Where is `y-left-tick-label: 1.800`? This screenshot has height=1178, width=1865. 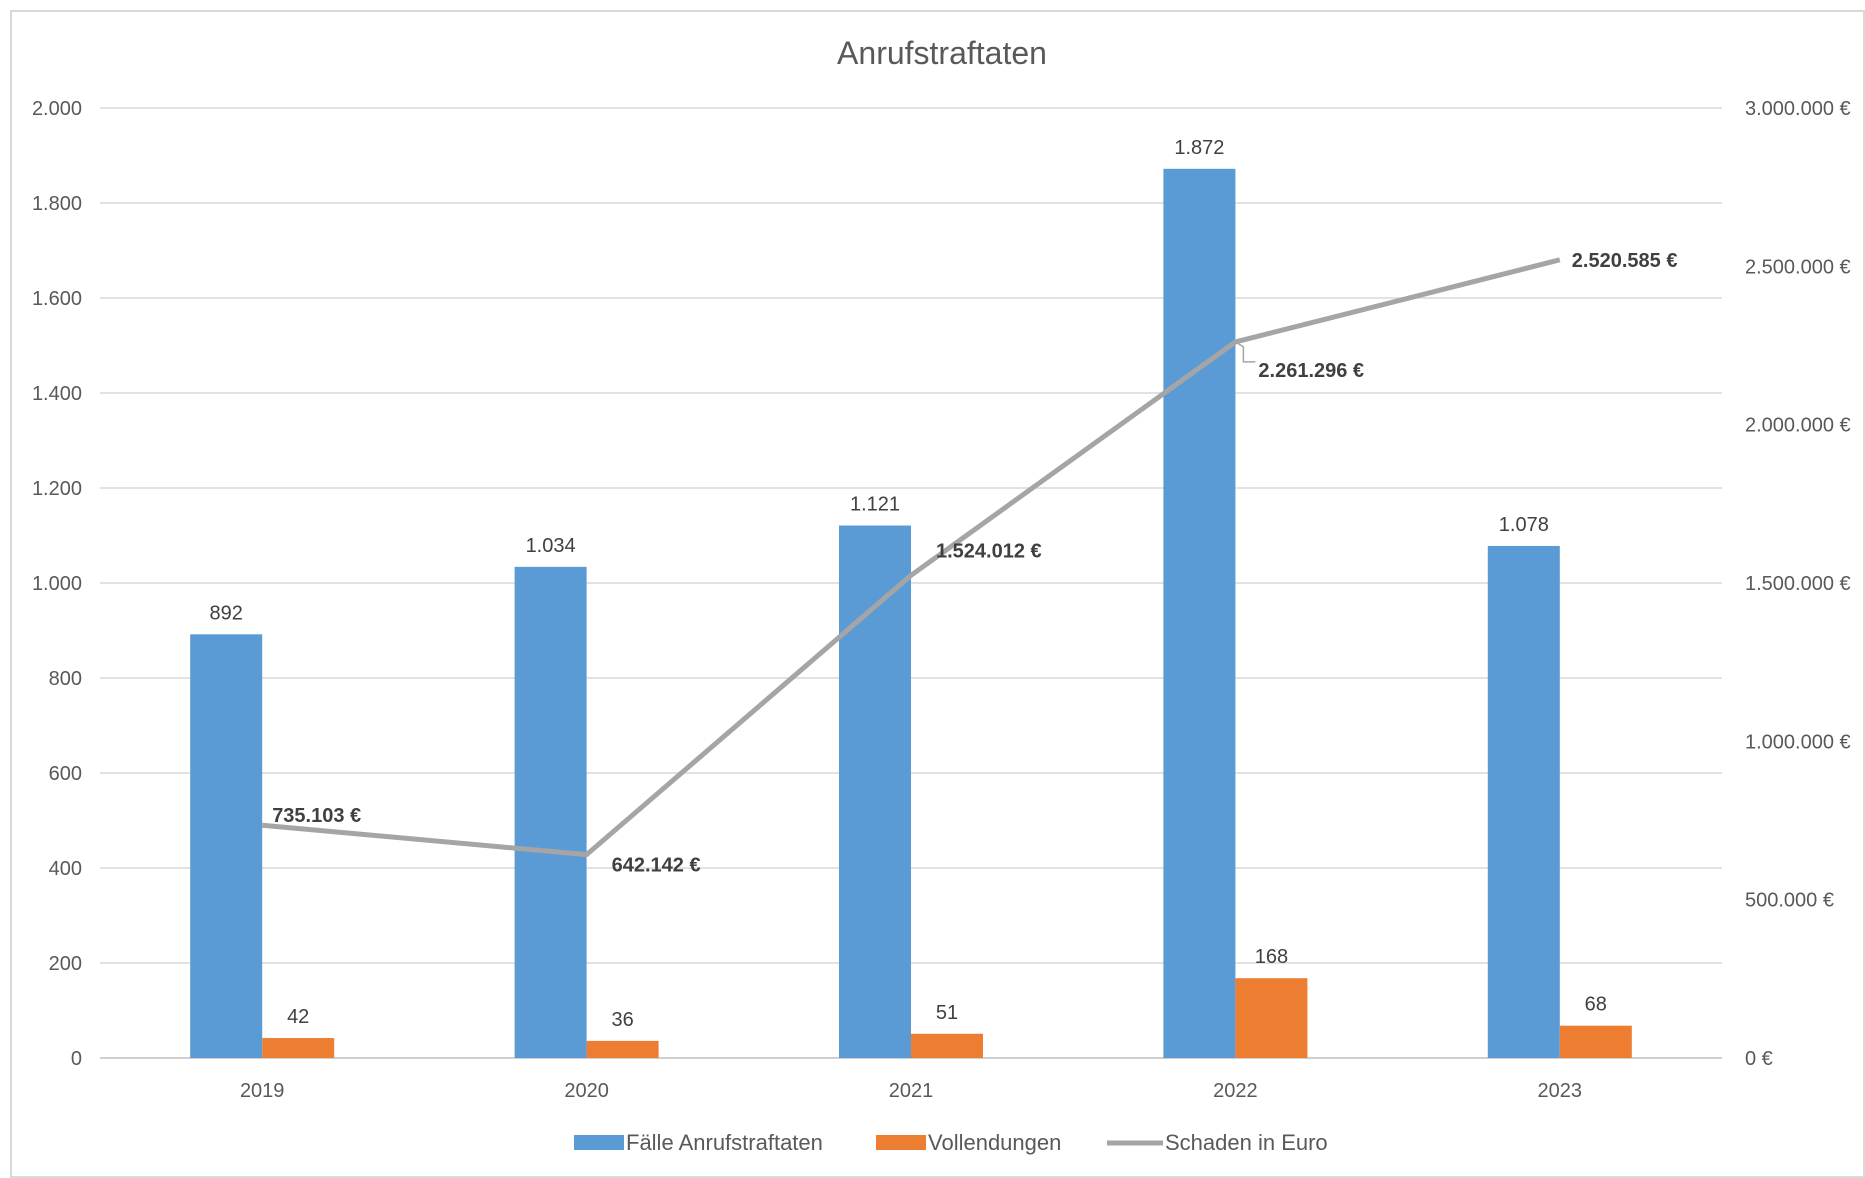 y-left-tick-label: 1.800 is located at coordinates (57, 204).